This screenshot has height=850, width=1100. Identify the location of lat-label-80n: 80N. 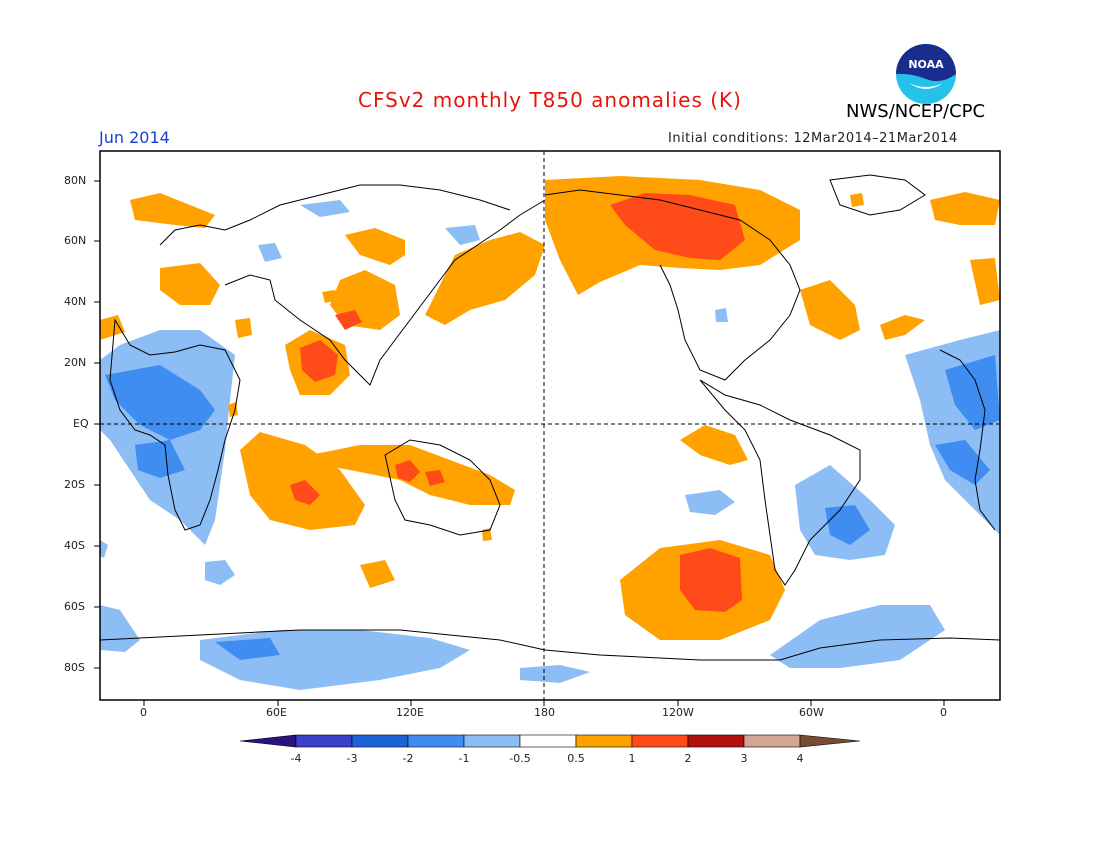
(75, 180).